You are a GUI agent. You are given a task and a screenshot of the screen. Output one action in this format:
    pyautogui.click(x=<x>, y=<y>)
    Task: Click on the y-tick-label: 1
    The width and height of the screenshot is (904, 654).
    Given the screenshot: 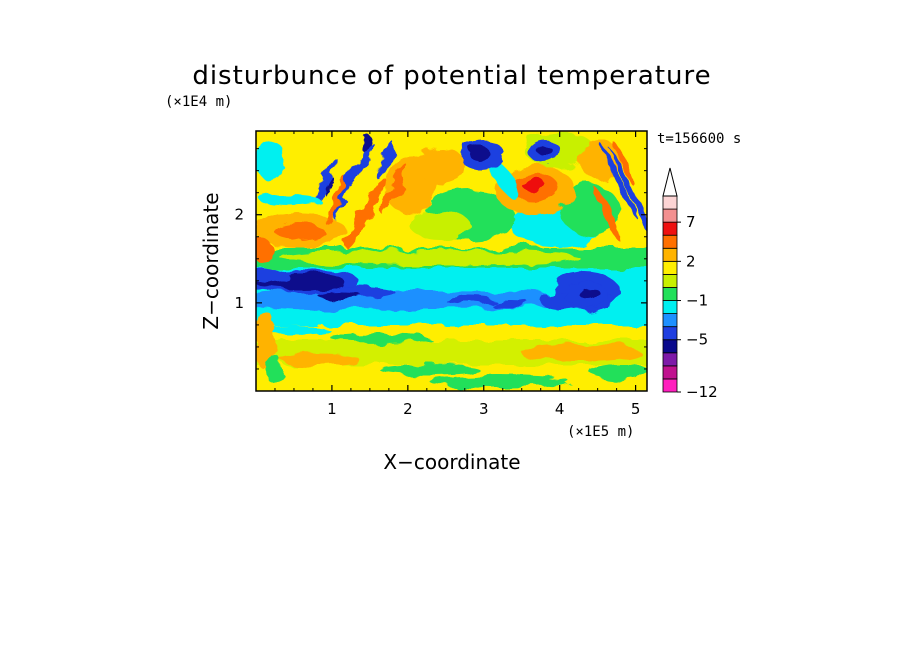 What is the action you would take?
    pyautogui.click(x=239, y=303)
    